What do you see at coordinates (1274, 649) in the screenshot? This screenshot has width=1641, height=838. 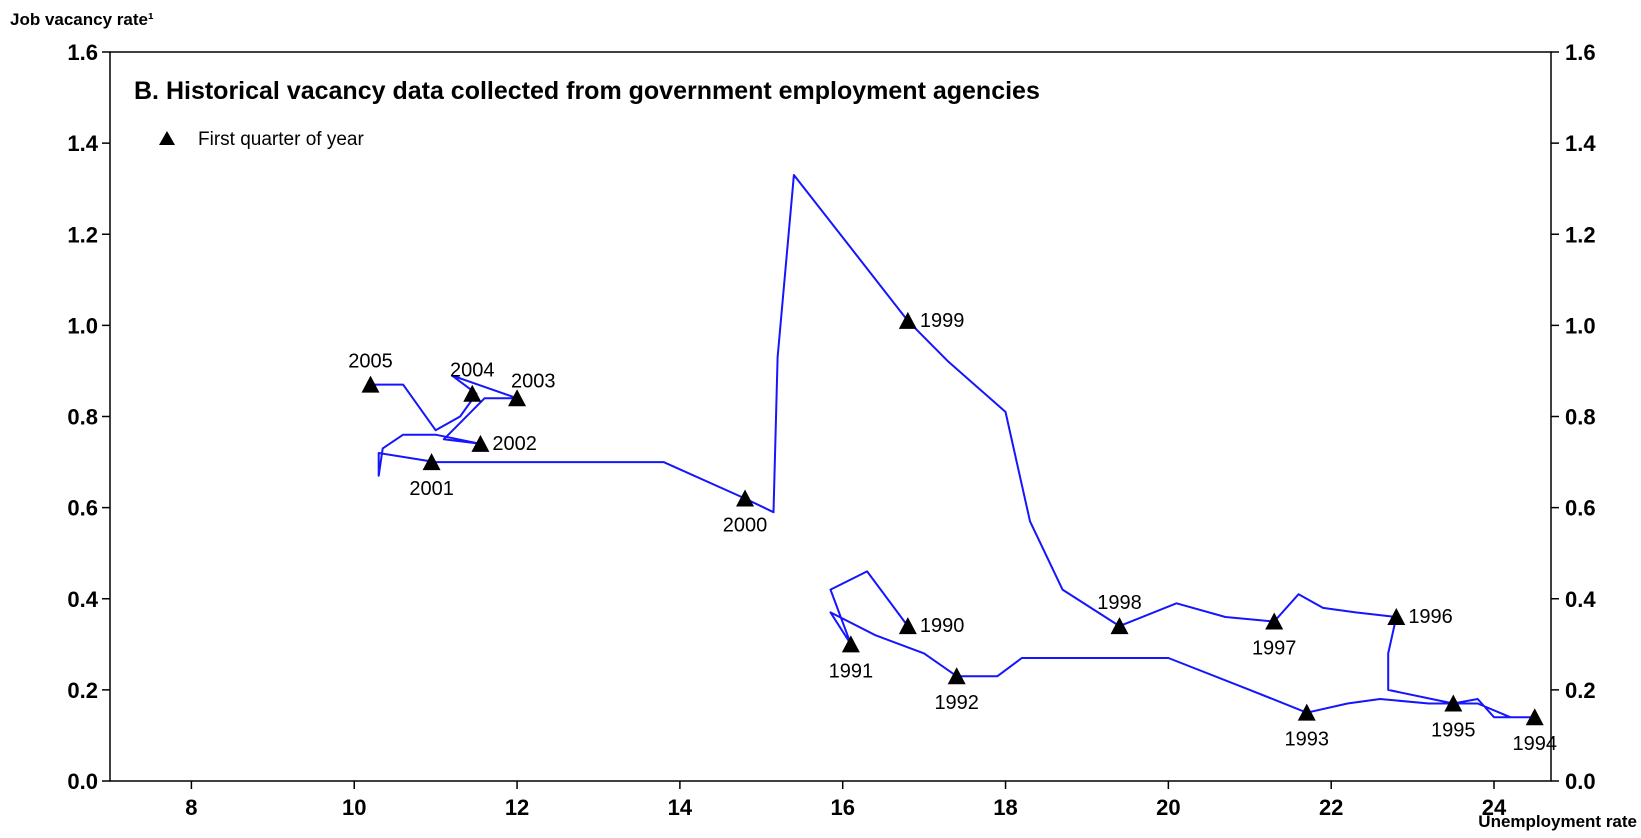 I see `marker-label-1997: 1997` at bounding box center [1274, 649].